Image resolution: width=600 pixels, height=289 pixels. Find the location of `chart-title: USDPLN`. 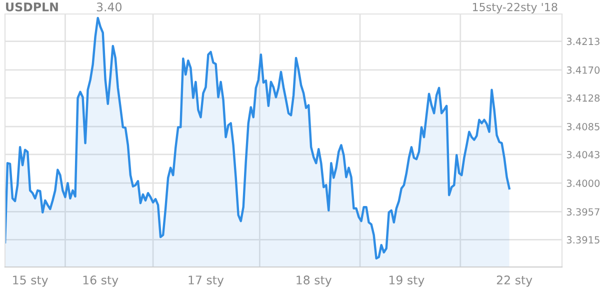

chart-title: USDPLN is located at coordinates (32, 7).